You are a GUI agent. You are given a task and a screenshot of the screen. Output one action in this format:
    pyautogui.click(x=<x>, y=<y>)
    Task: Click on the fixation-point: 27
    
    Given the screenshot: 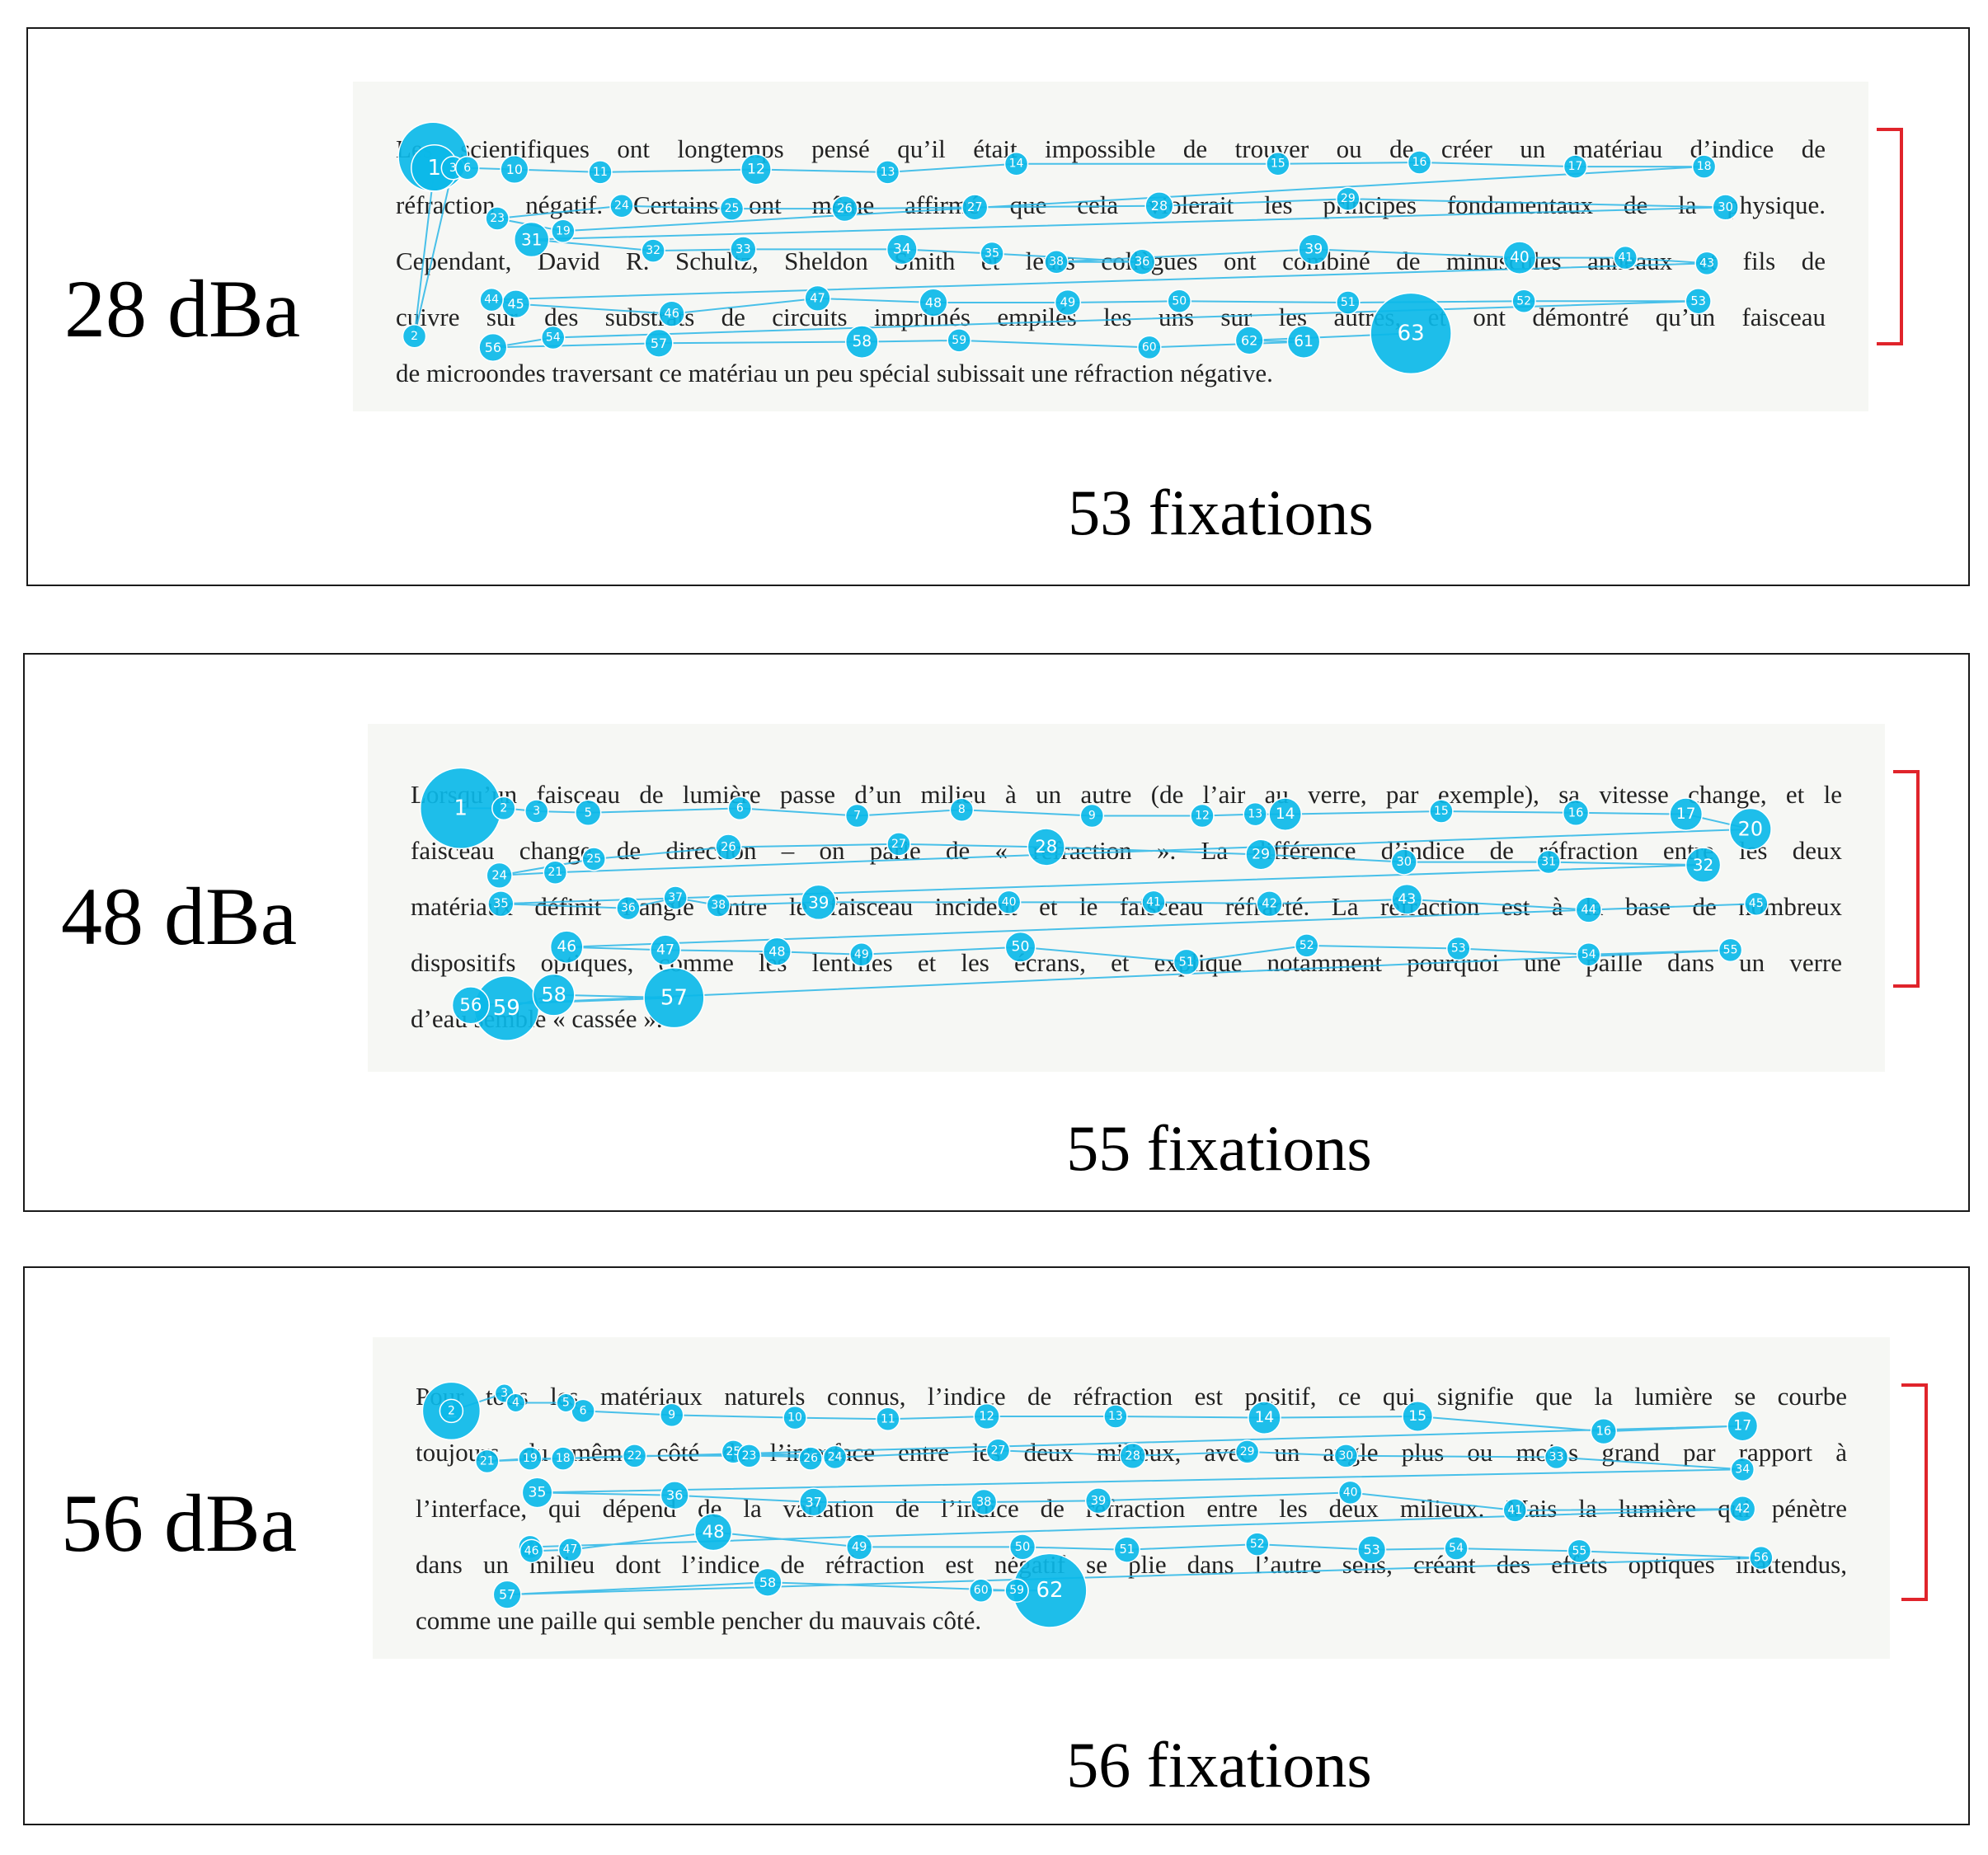 What is the action you would take?
    pyautogui.click(x=975, y=207)
    